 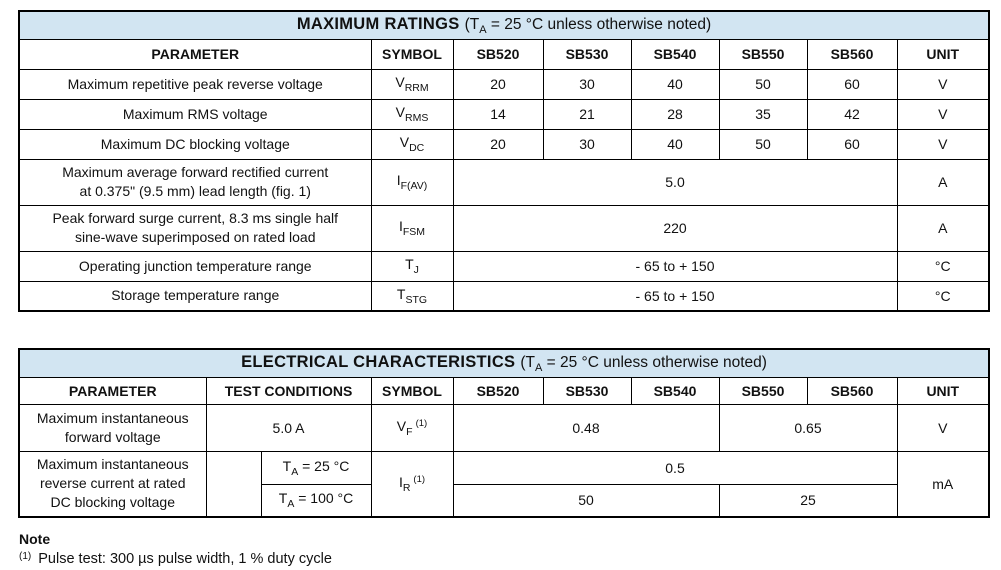 I want to click on symbol-subscript: F(AV), so click(x=414, y=185).